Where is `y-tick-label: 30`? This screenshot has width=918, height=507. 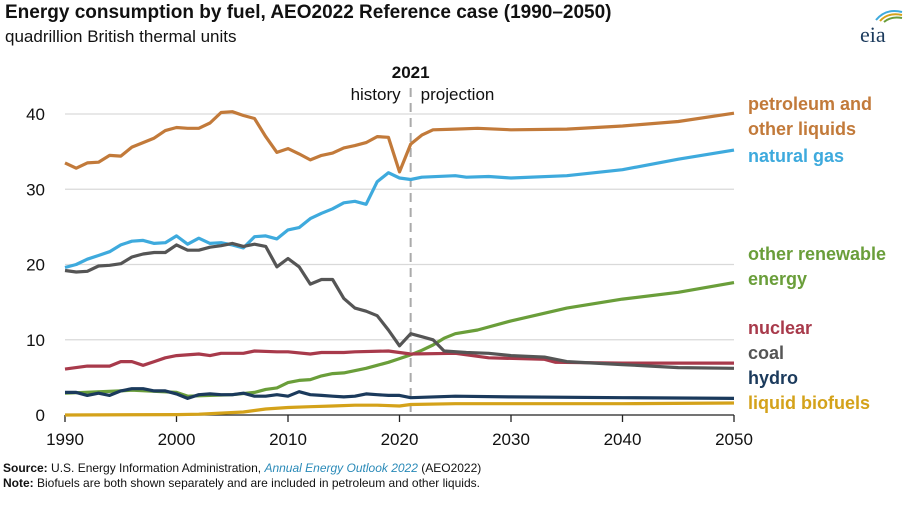
y-tick-label: 30 is located at coordinates (35, 189).